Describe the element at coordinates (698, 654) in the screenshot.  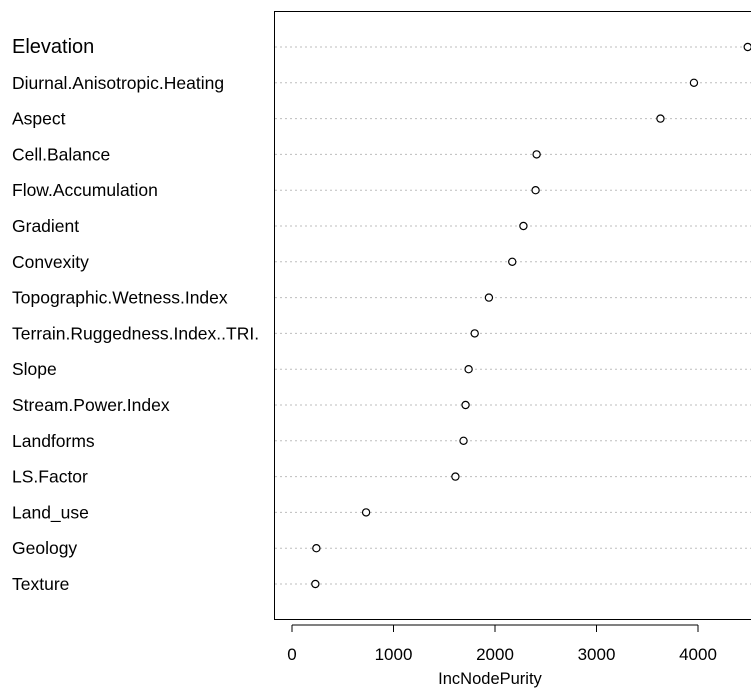
I see `x-tick-label: 4000` at that location.